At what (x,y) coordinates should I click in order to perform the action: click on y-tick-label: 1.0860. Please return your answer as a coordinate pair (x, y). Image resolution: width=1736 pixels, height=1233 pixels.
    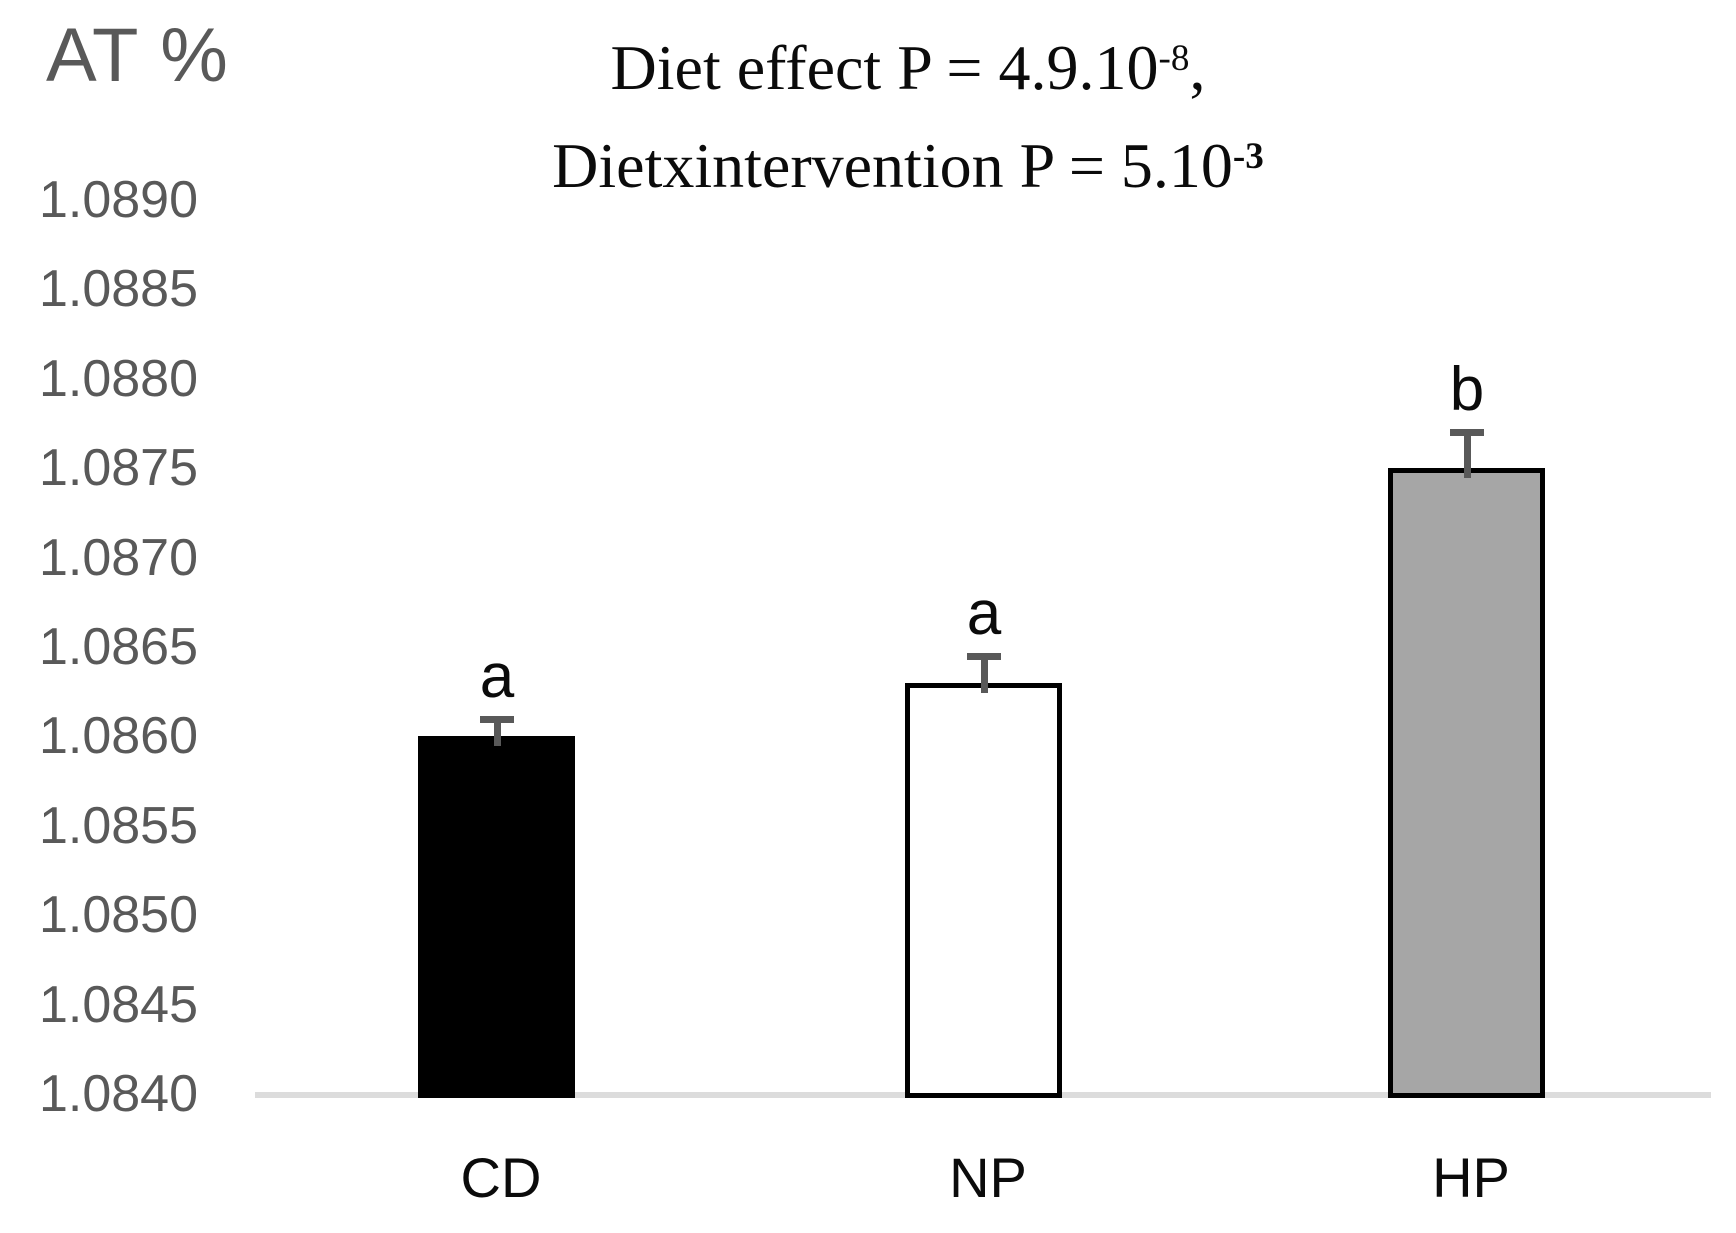
    Looking at the image, I should click on (118, 736).